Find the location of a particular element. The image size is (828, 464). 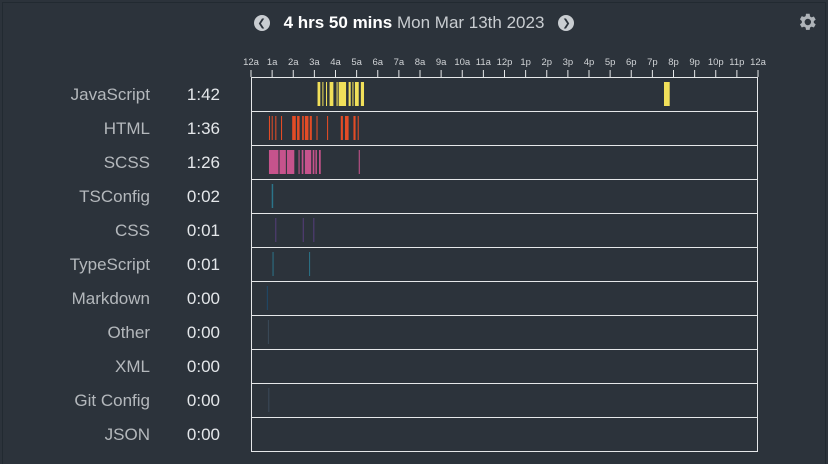

row-label: Markdown is located at coordinates (110, 298).